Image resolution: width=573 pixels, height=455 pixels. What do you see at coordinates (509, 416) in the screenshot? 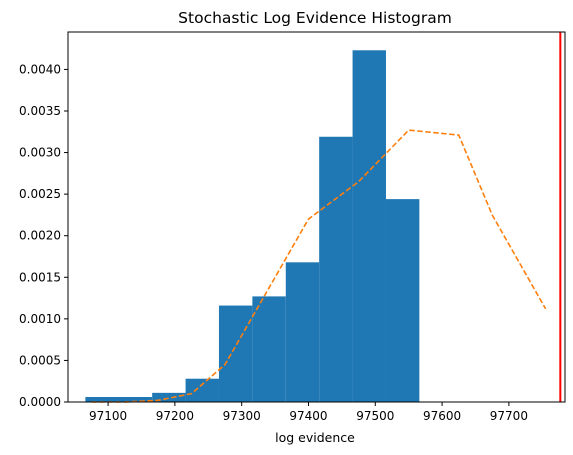
I see `x-tick-label: 97700` at bounding box center [509, 416].